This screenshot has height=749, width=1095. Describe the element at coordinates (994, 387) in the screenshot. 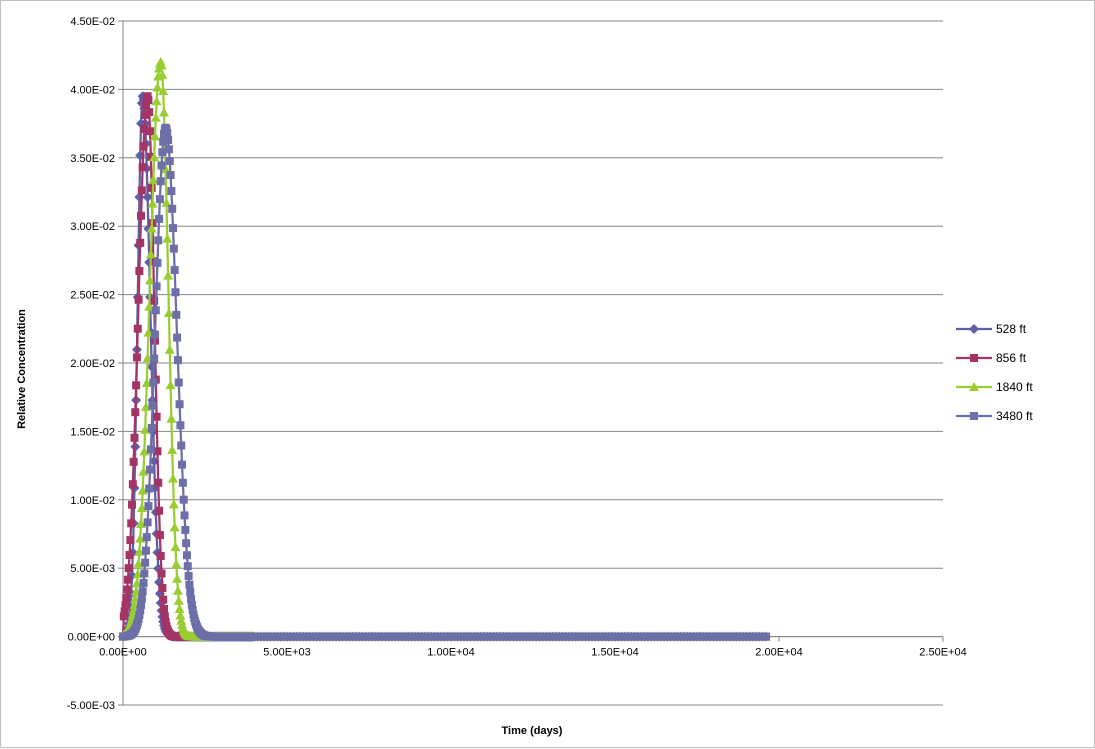

I see `legend-entry: 1840 ft` at that location.